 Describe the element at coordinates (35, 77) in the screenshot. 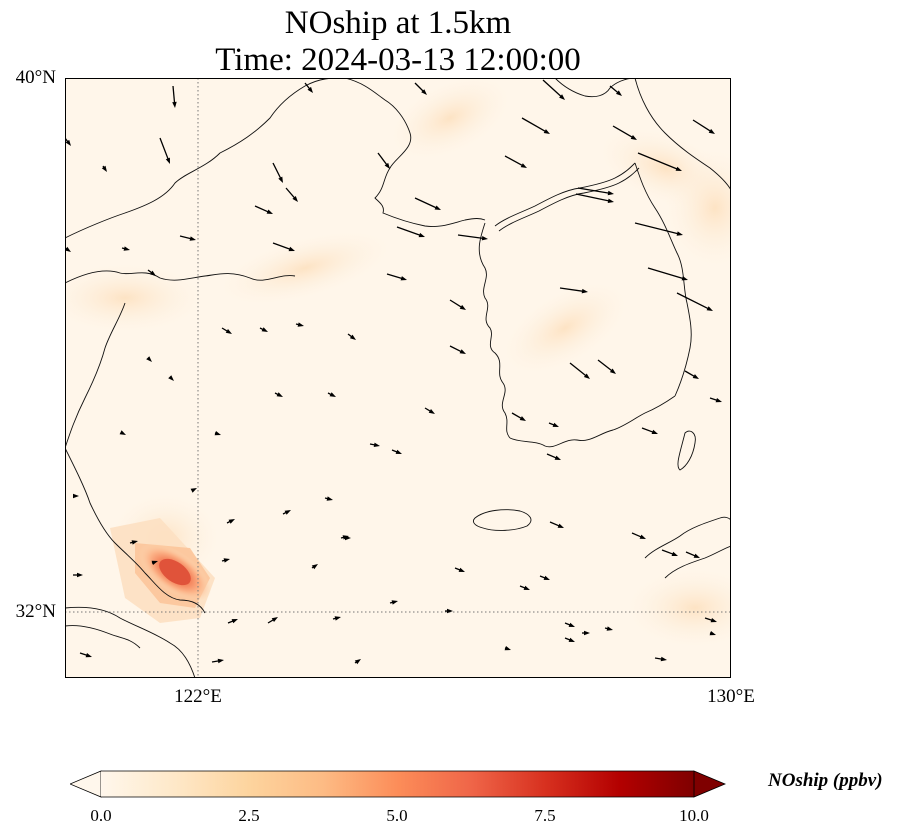

I see `lat-label-40n: 40°N` at that location.